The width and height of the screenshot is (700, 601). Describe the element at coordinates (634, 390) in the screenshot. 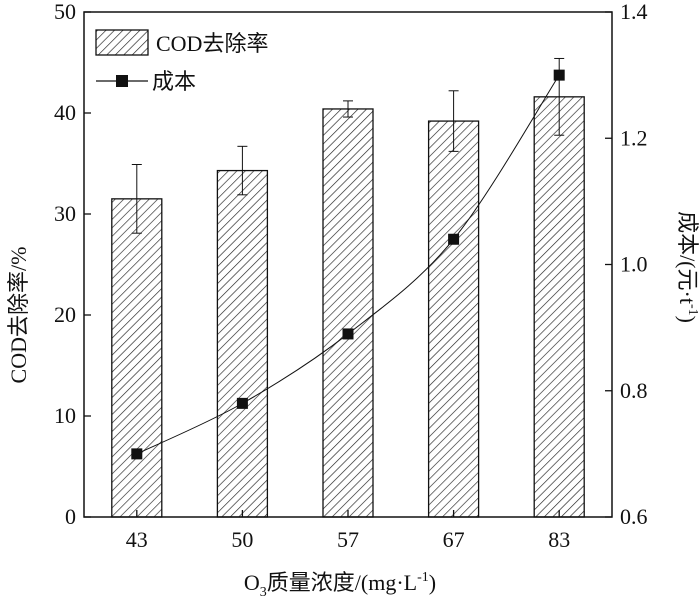

I see `right-tick-label-0.8: 0.8` at that location.